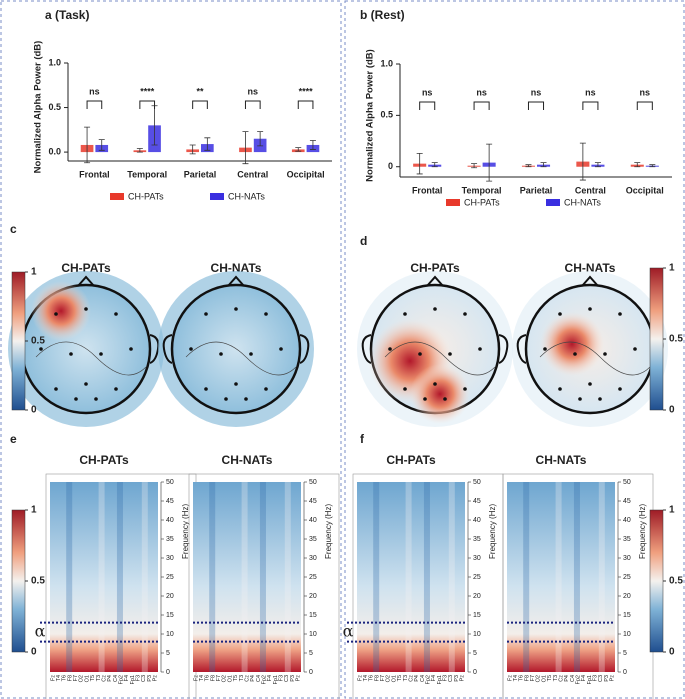 This screenshot has width=685, height=699. I want to click on topomap-title: CH-PATs, so click(86, 268).